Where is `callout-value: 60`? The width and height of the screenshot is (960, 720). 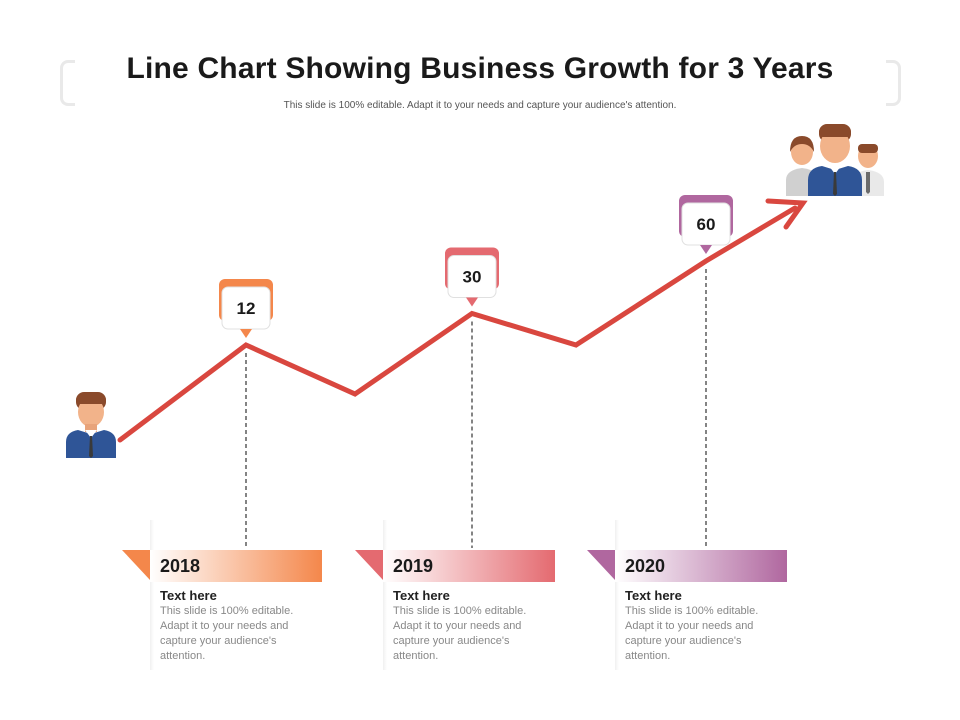 callout-value: 60 is located at coordinates (706, 224).